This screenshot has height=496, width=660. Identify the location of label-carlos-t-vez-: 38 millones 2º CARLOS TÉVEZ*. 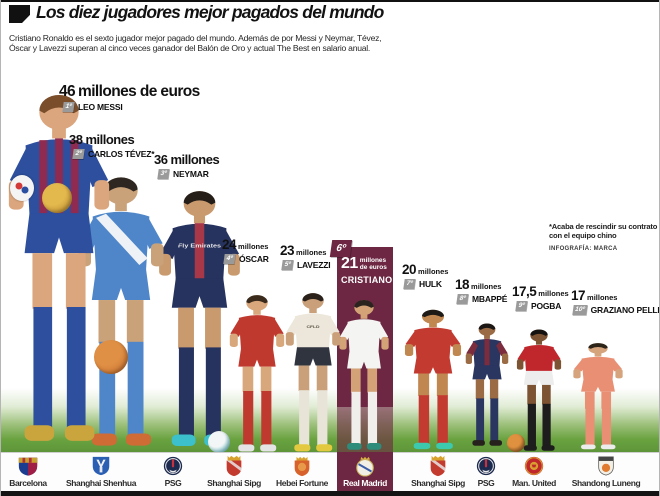
(112, 145).